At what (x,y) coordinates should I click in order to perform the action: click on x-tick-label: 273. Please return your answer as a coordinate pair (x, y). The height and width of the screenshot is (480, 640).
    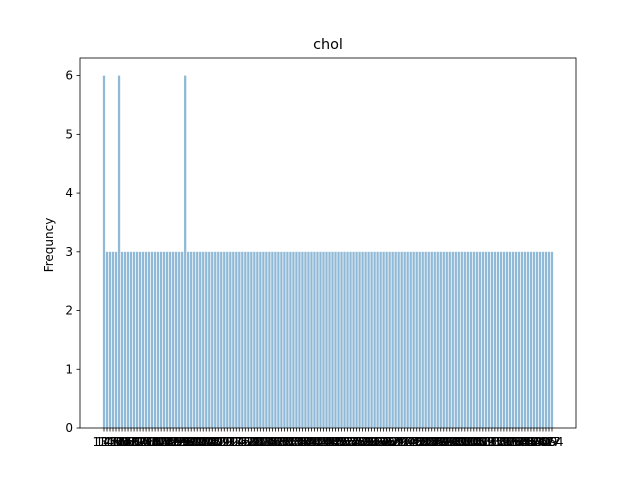
    Looking at the image, I should click on (401, 442).